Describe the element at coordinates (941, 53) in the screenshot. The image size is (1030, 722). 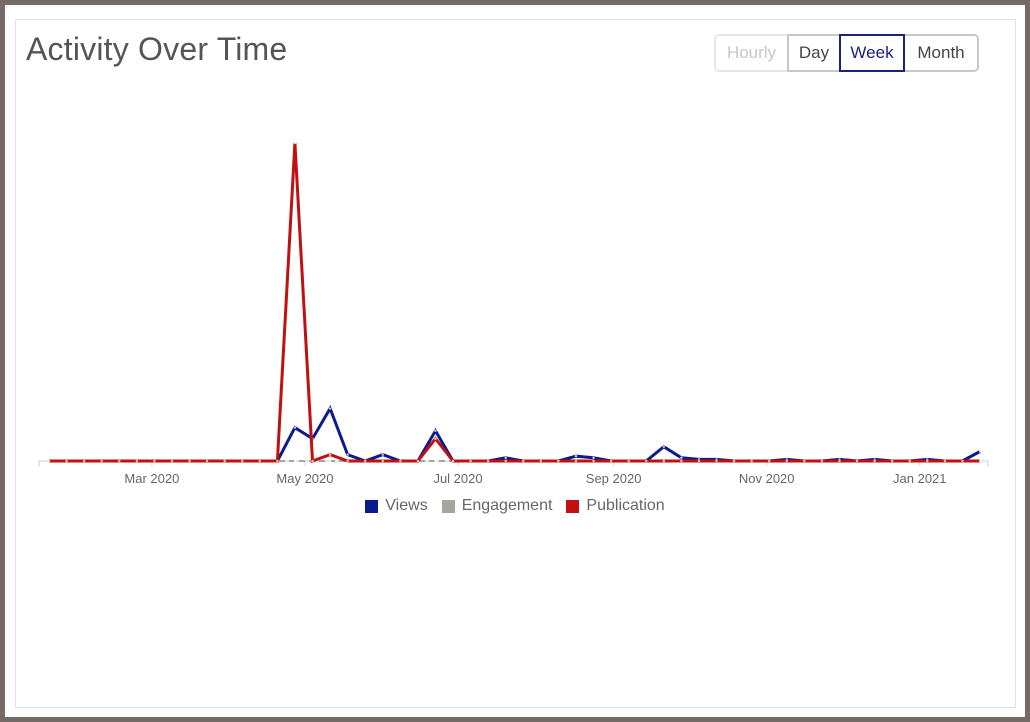
I see `month-button: Month` at that location.